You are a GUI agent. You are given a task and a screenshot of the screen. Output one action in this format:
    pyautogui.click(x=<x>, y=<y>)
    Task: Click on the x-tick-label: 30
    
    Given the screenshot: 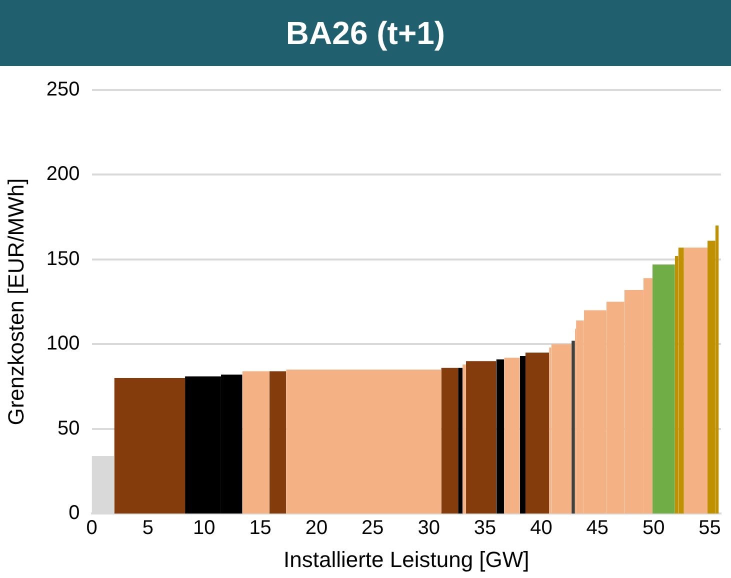 What is the action you would take?
    pyautogui.click(x=429, y=528)
    